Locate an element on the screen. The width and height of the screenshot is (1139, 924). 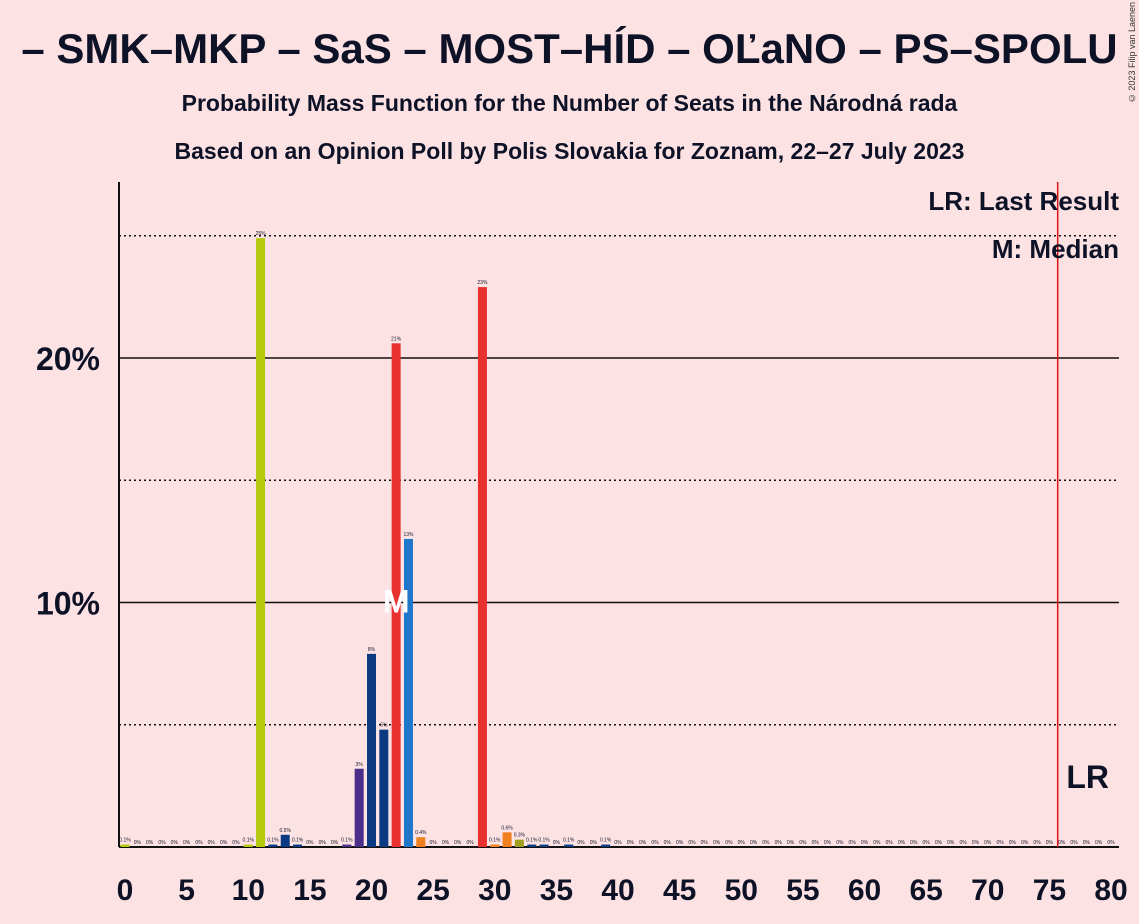
bar-data-label: 0.5% is located at coordinates (286, 831).